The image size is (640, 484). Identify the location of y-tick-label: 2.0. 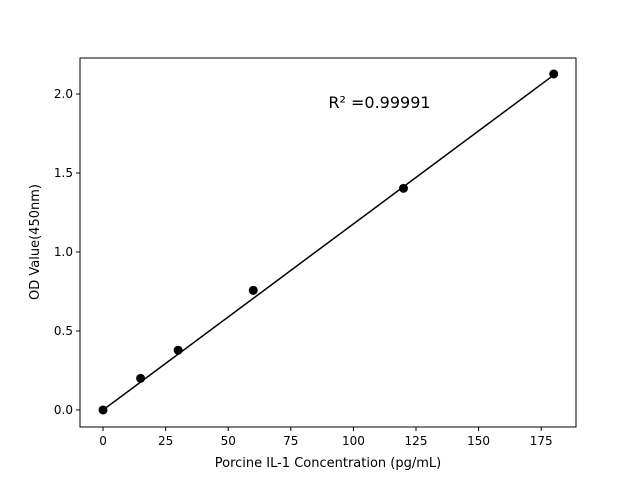
(63, 94).